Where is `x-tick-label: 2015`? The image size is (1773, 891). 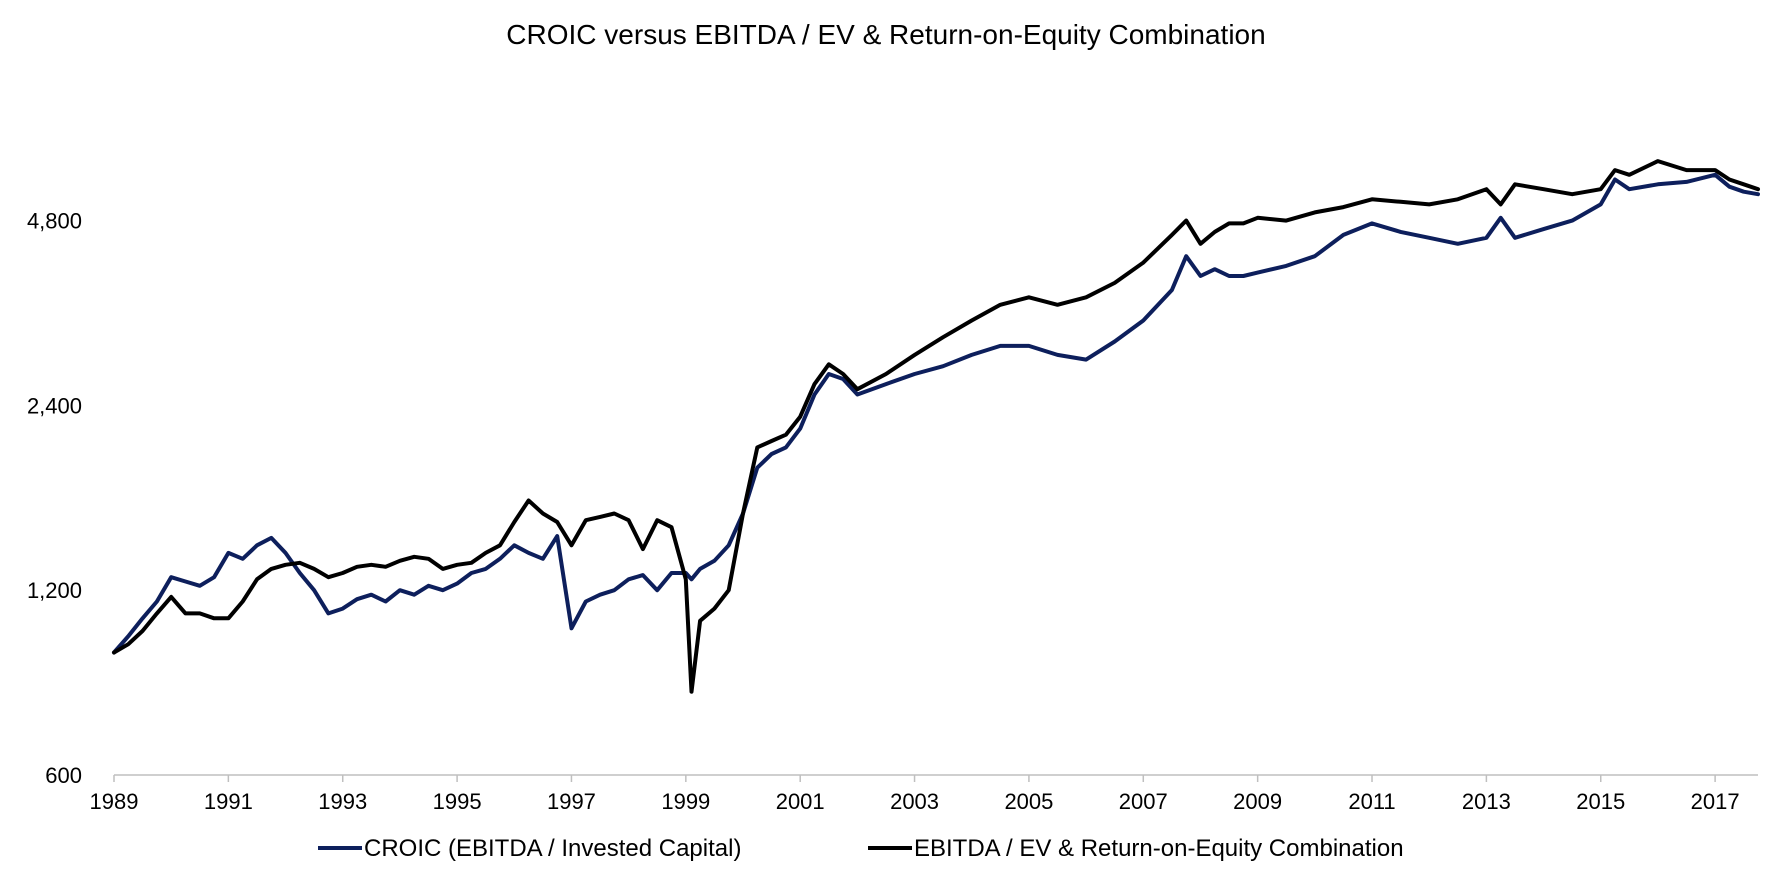 x-tick-label: 2015 is located at coordinates (1600, 801).